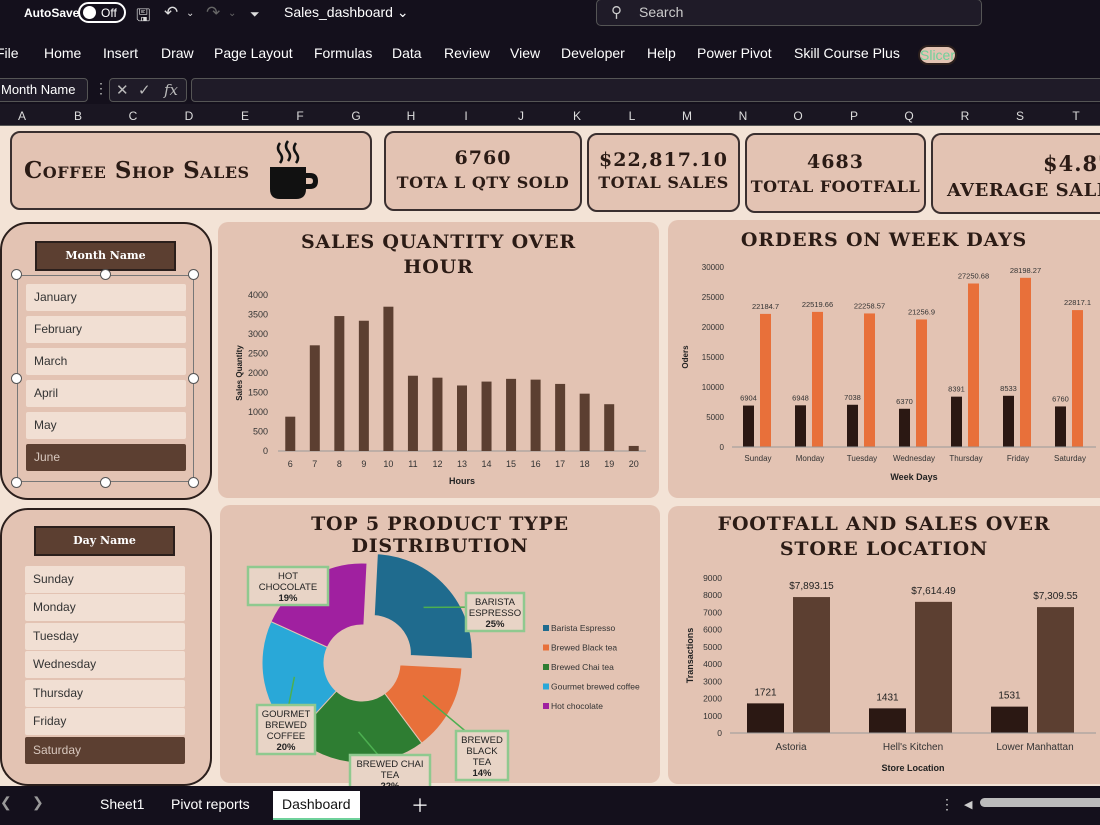 The width and height of the screenshot is (1100, 825). What do you see at coordinates (482, 751) in the screenshot?
I see `data-label-text: BLACK` at bounding box center [482, 751].